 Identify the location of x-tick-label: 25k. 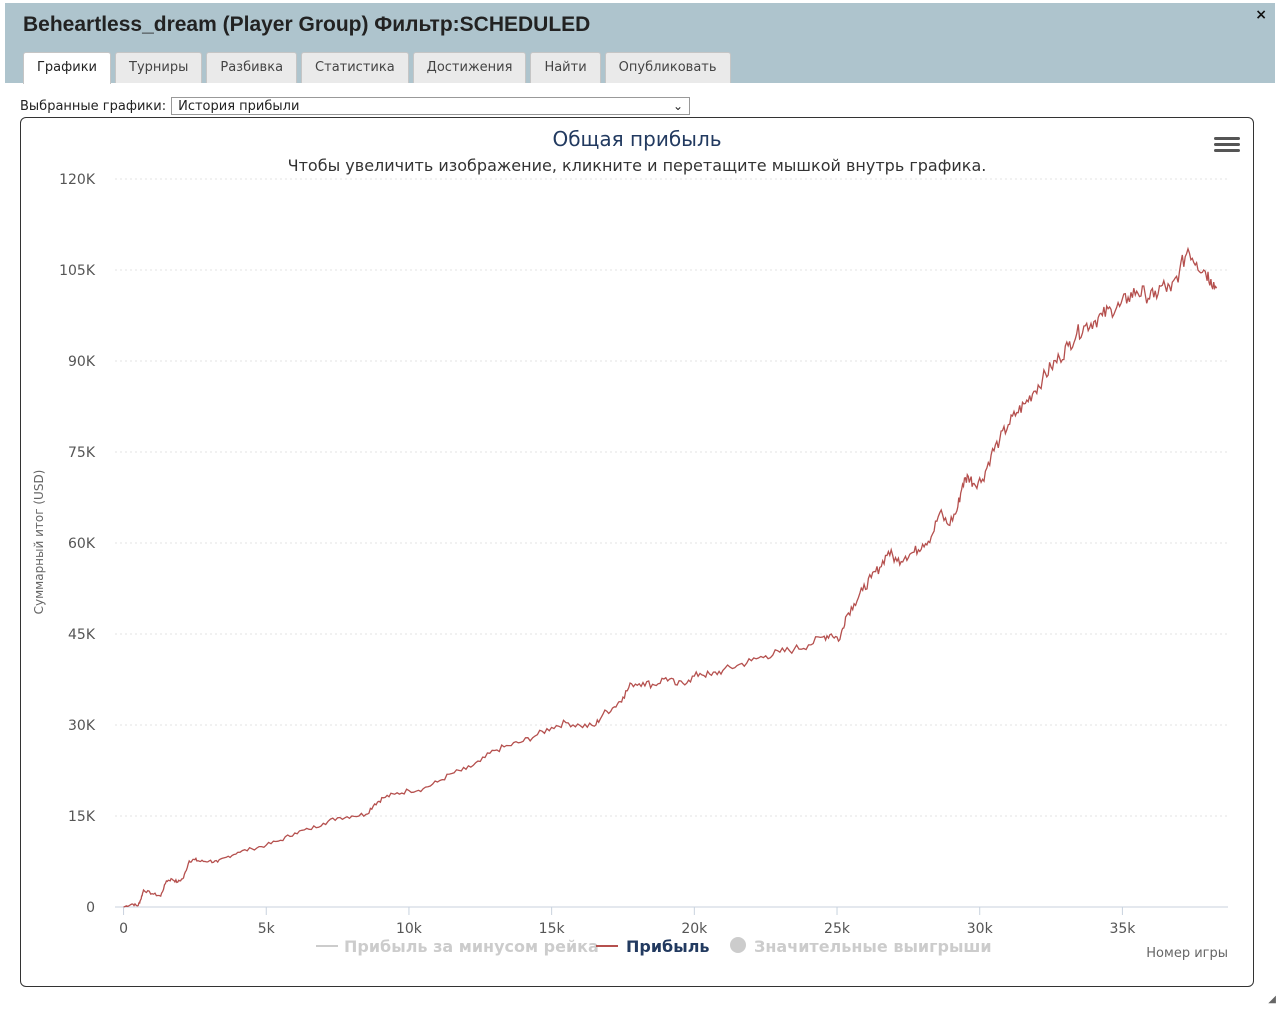
(837, 929).